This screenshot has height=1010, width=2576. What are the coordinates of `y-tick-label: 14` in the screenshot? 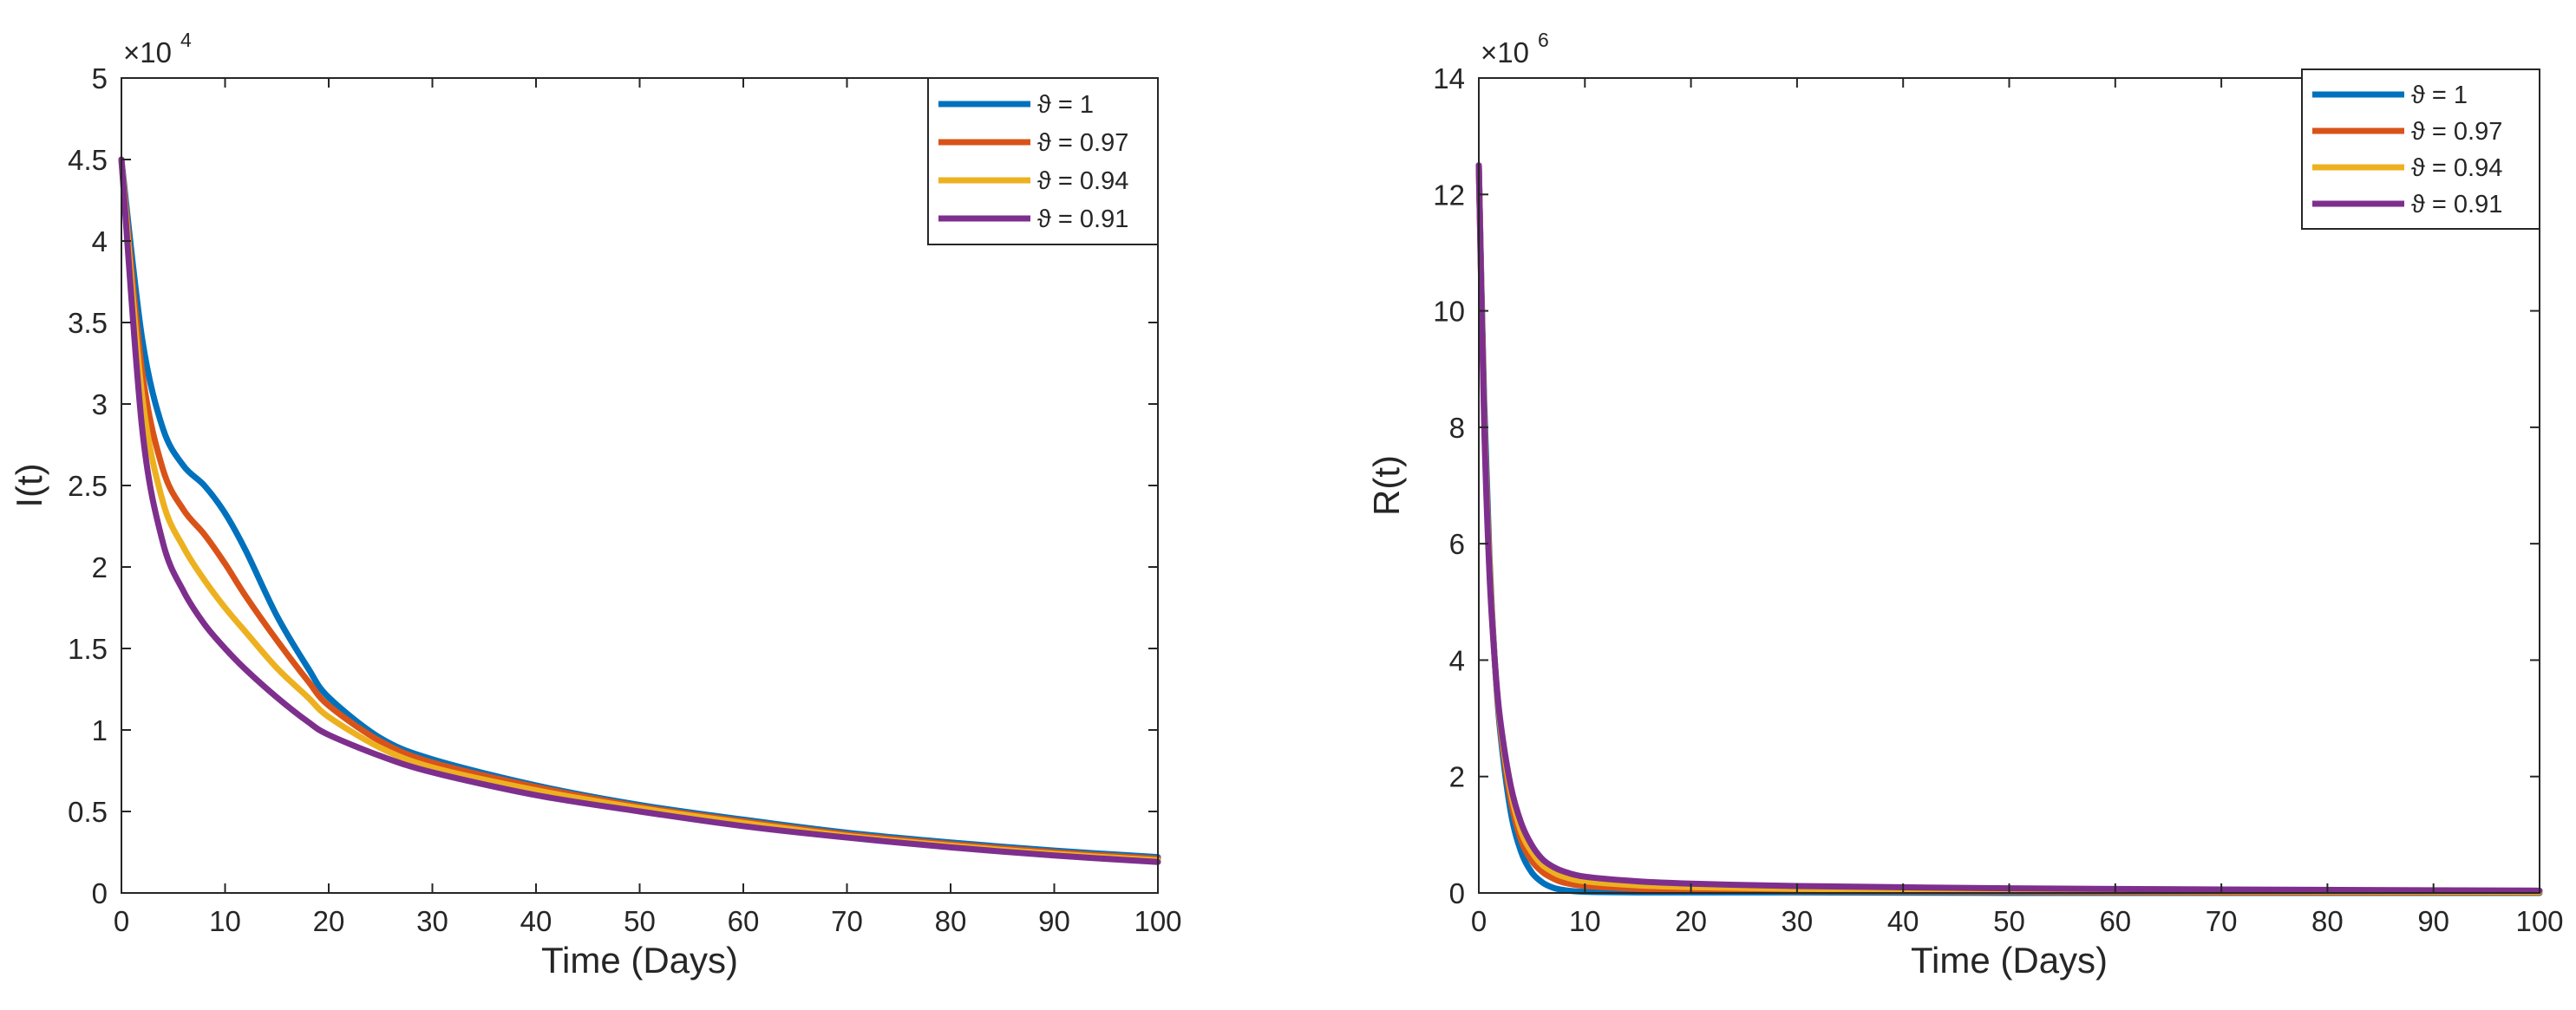 It's located at (1449, 78).